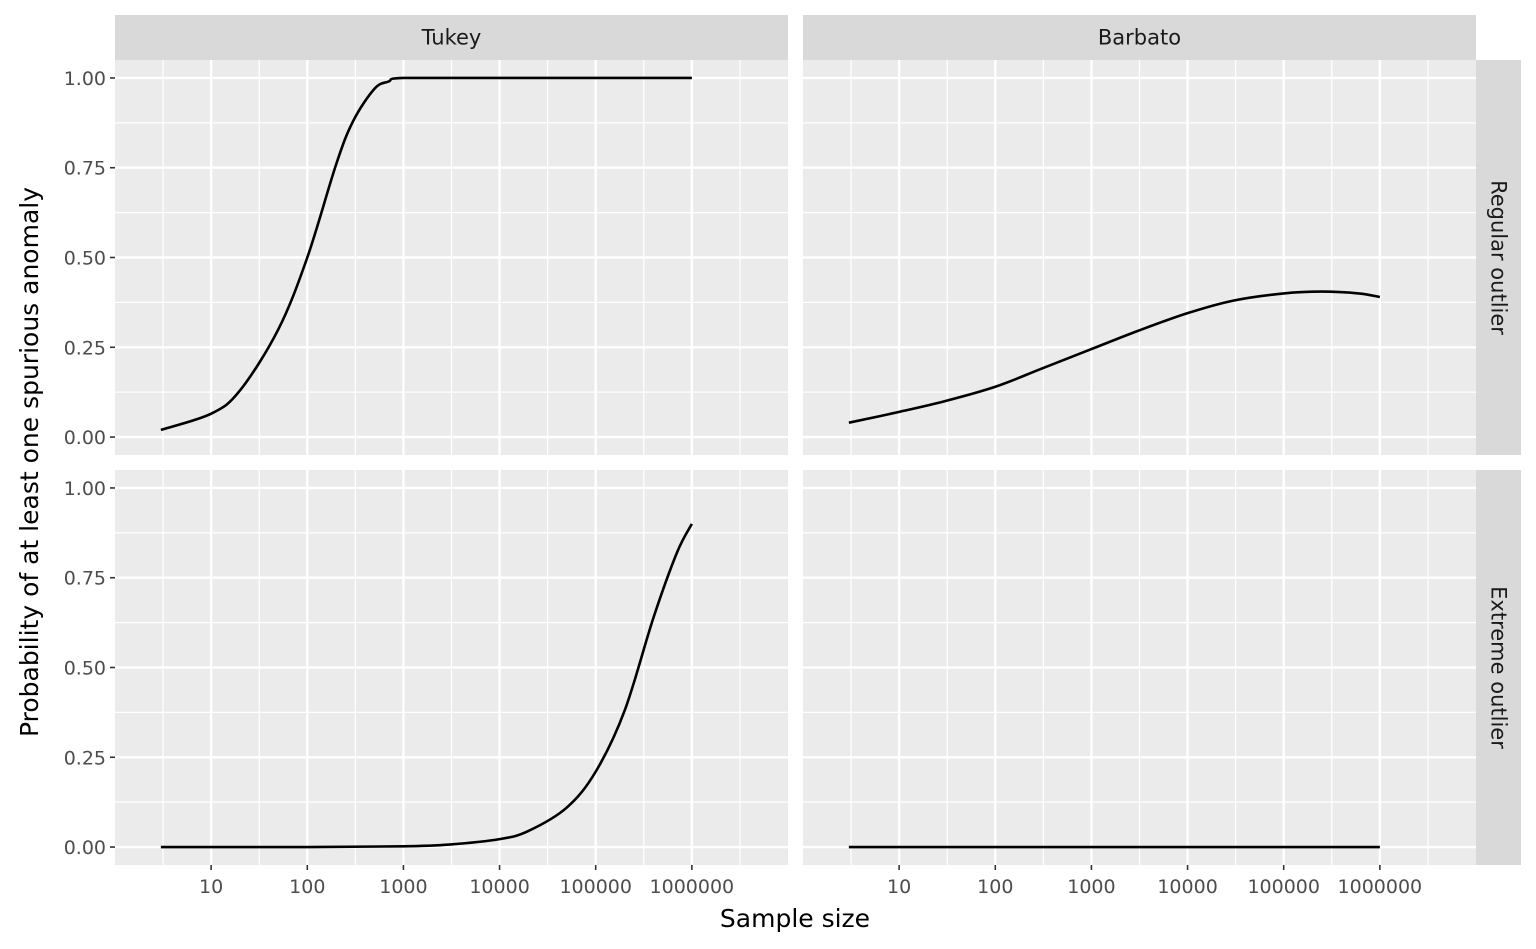 The image size is (1536, 949). What do you see at coordinates (1114, 357) in the screenshot?
I see `series-line-barbato-regular` at bounding box center [1114, 357].